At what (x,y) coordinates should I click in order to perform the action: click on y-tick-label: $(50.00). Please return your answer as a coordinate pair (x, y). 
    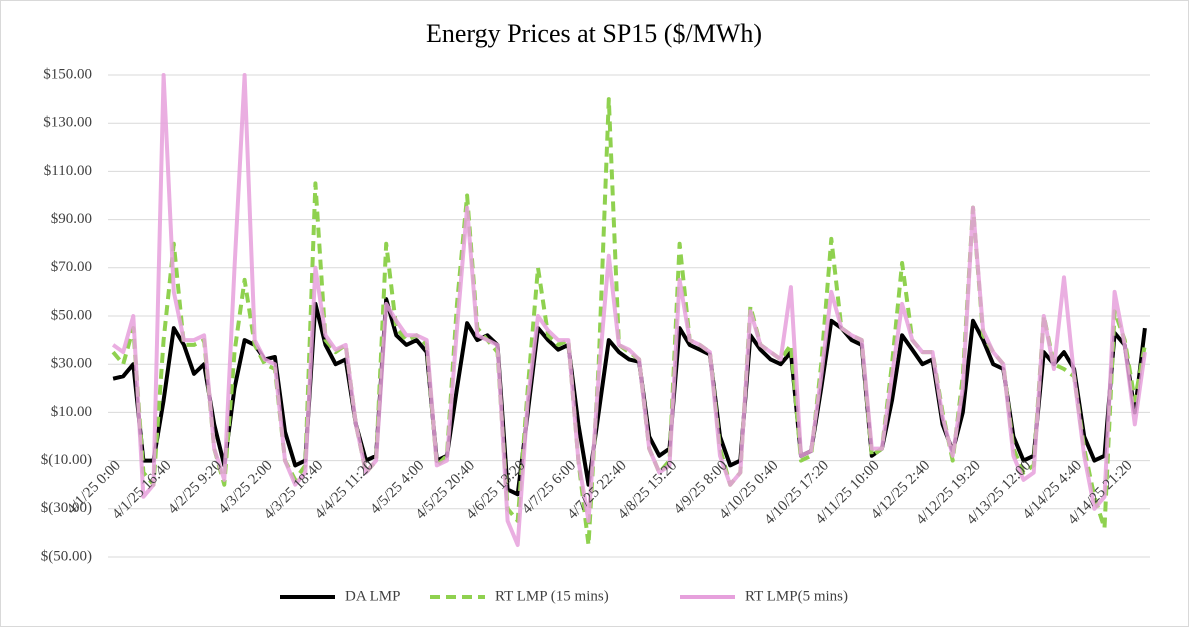
    Looking at the image, I should click on (66, 556).